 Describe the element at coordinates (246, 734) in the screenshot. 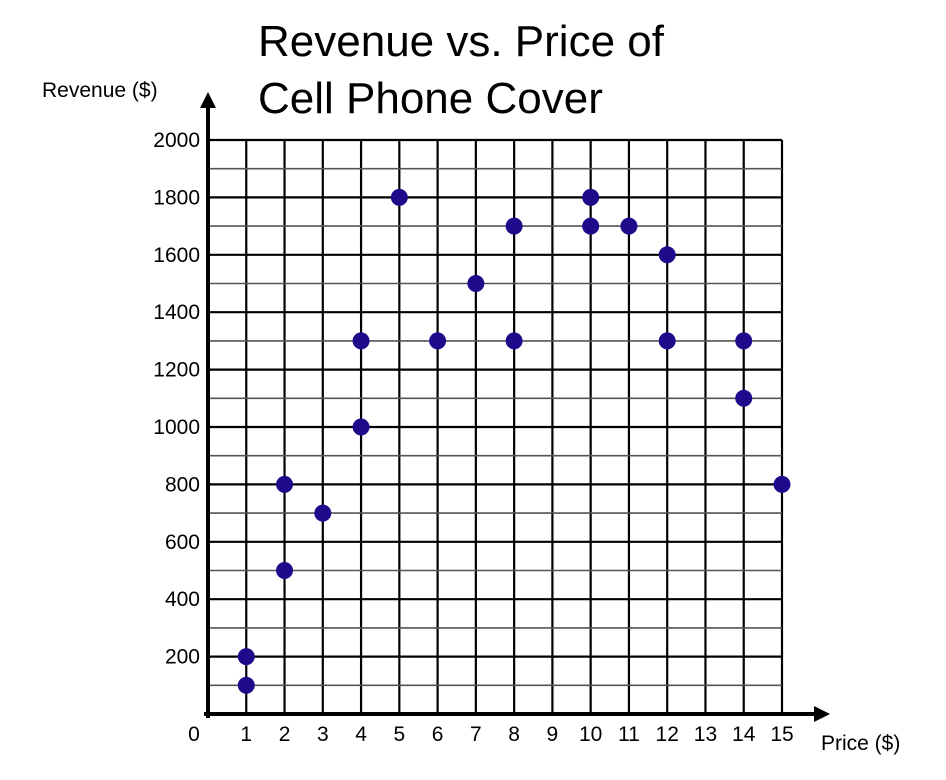

I see `x-tick-label: 1` at that location.